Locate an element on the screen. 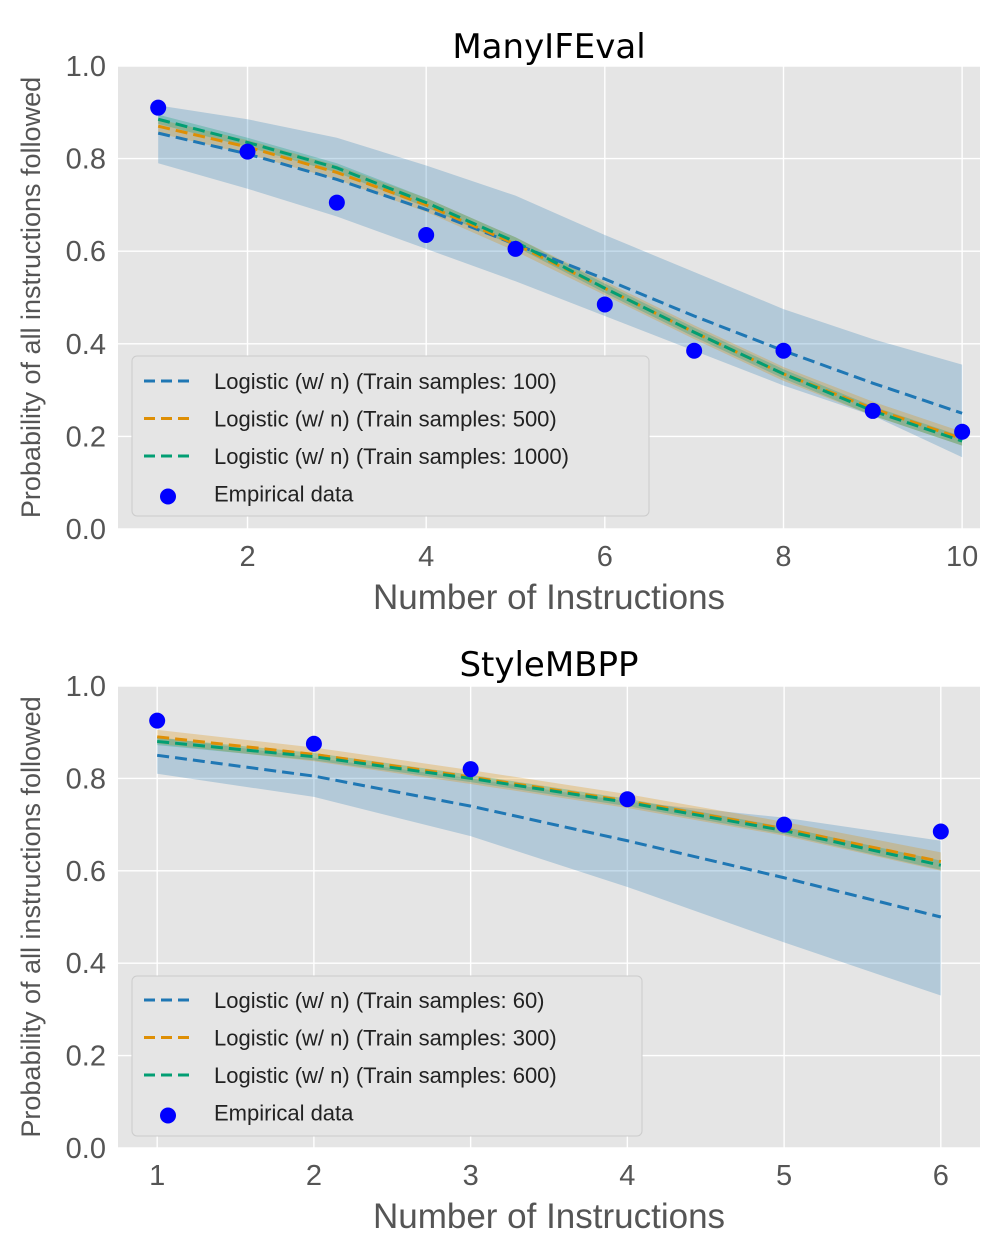  legend-label-3: Logistic (w/ n) (Train samples: 1000) is located at coordinates (391, 456).